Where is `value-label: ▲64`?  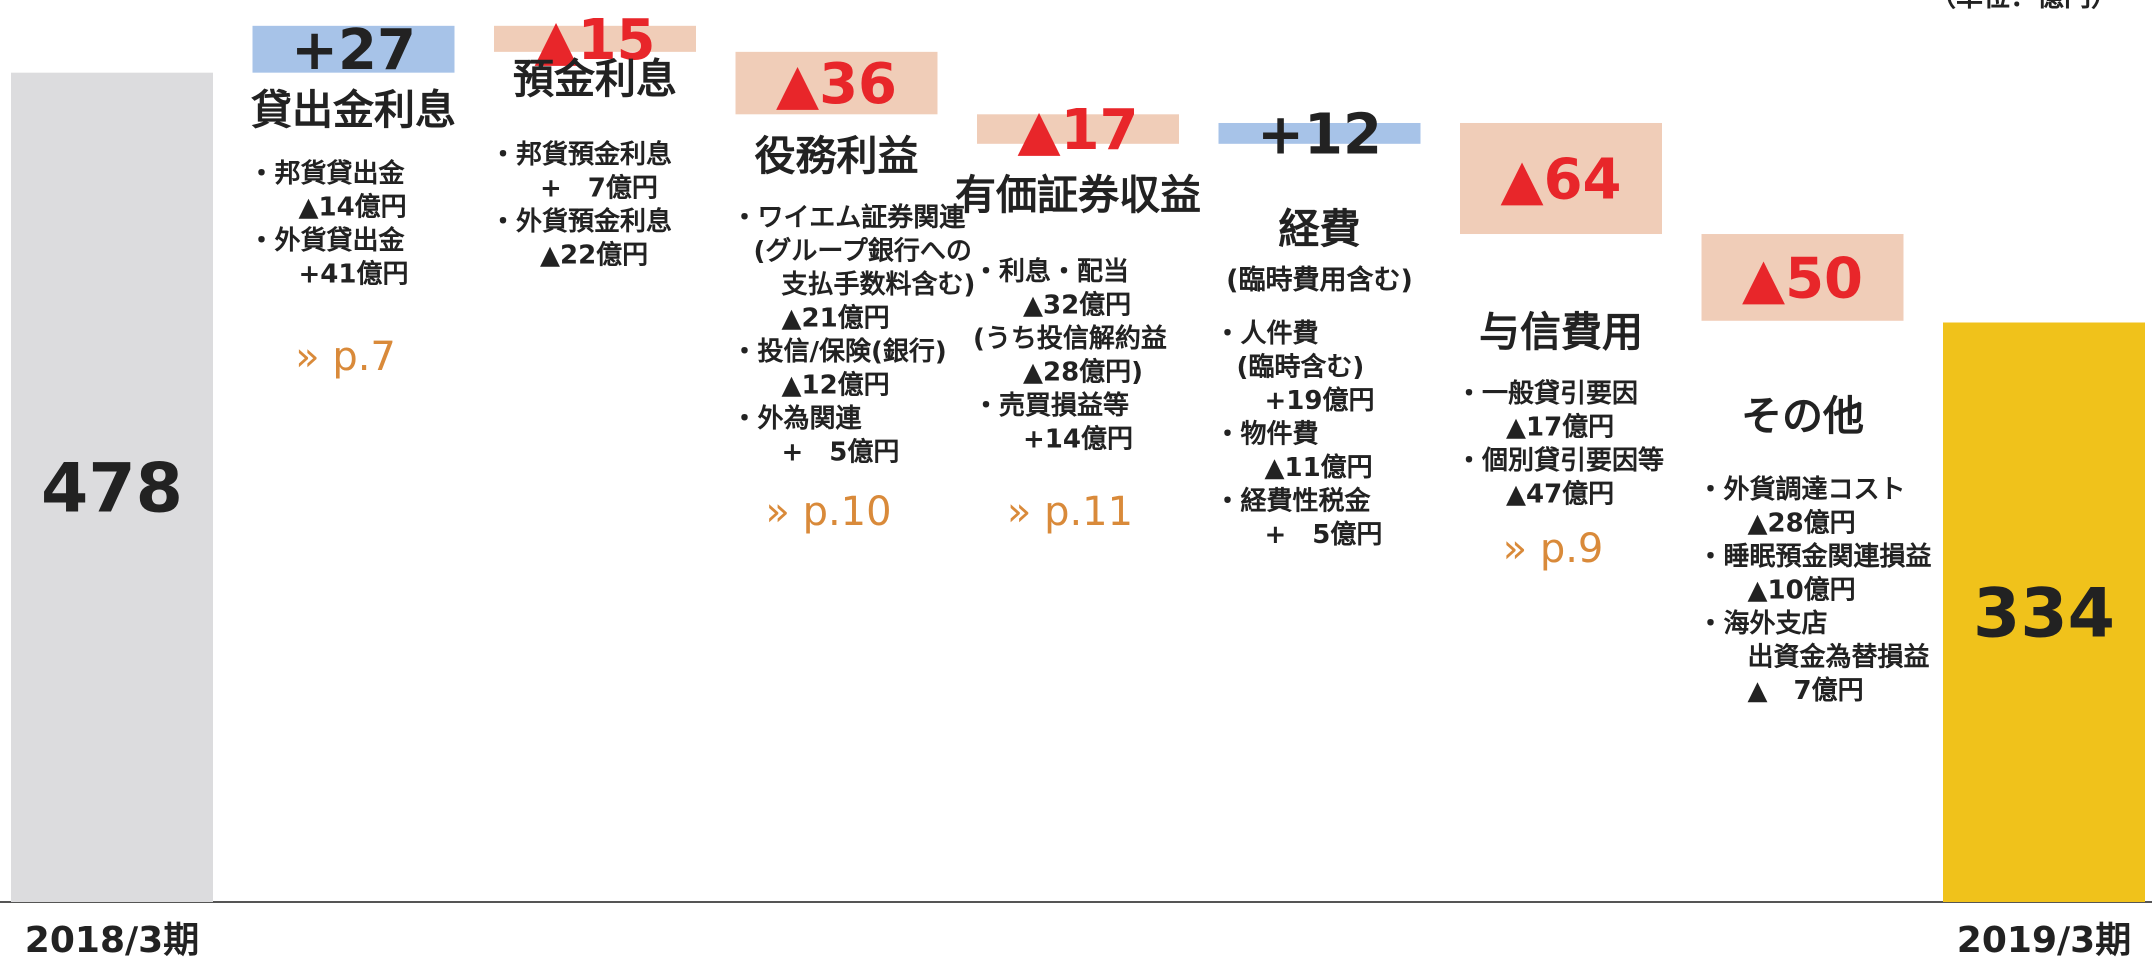
value-label: ▲64 is located at coordinates (1561, 180).